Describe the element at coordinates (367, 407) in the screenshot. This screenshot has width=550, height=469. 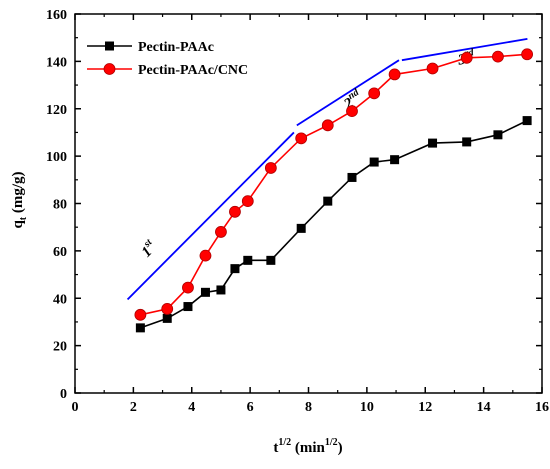
I see `x-tick-label: 10` at that location.